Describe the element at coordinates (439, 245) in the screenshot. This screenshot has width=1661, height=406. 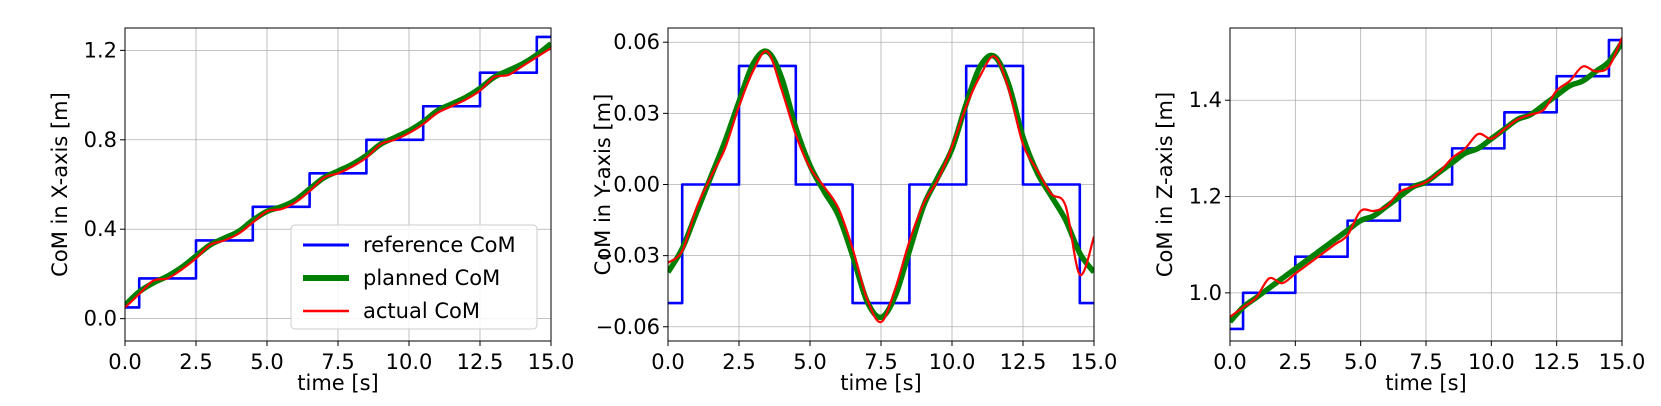
I see `legend-label: reference CoM` at that location.